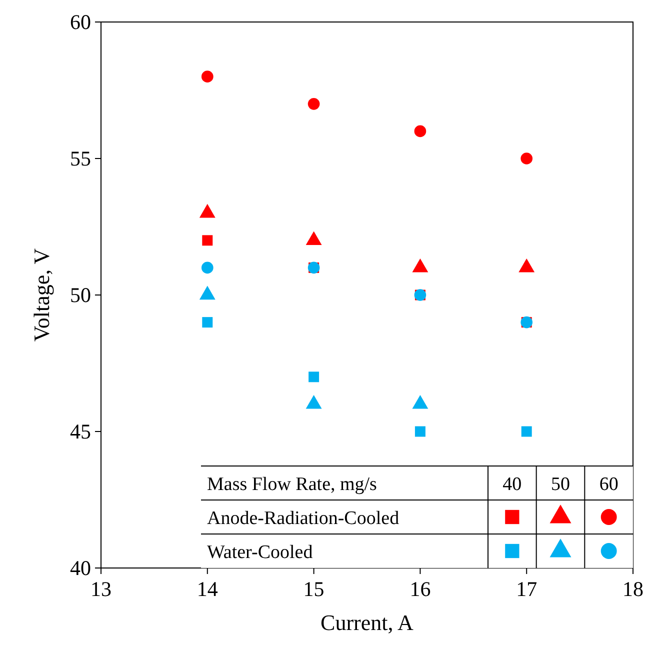  I want to click on y-tick-label: 60, so click(80, 22).